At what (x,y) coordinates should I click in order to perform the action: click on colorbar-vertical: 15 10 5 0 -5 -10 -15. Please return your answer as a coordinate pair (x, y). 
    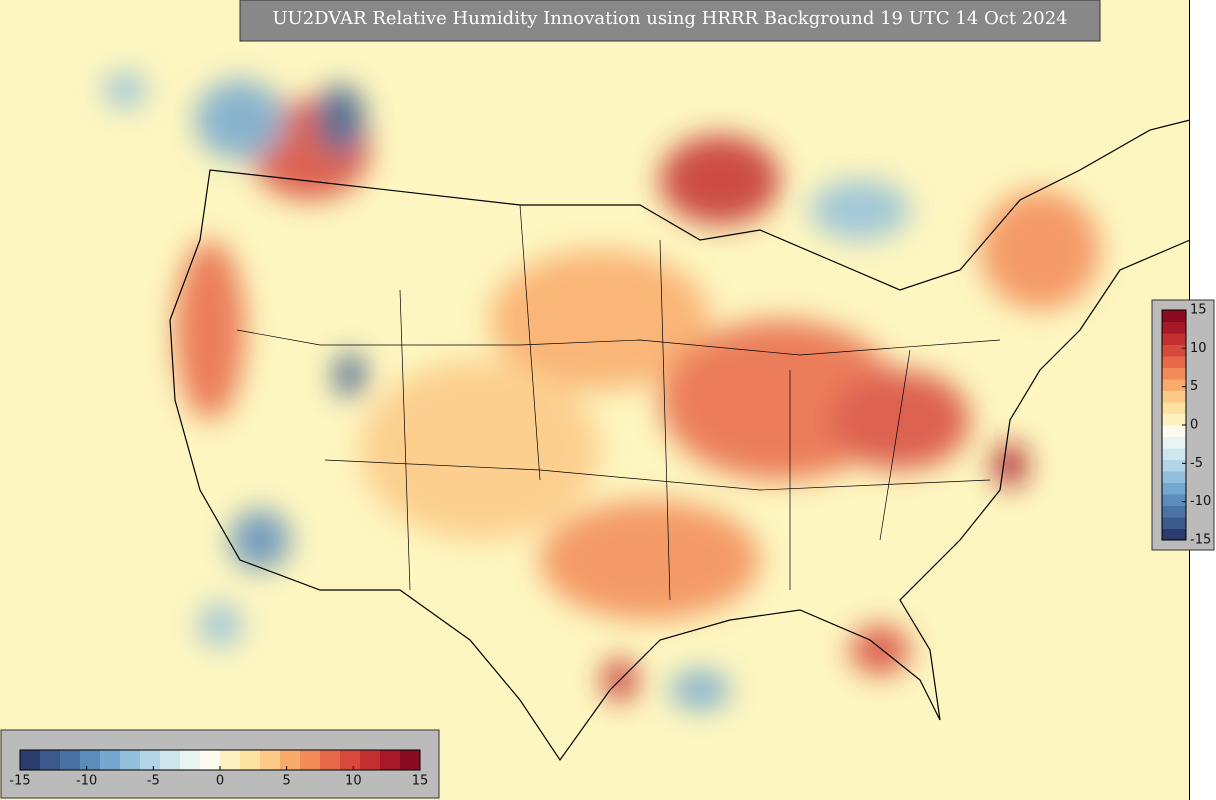
    Looking at the image, I should click on (1186, 425).